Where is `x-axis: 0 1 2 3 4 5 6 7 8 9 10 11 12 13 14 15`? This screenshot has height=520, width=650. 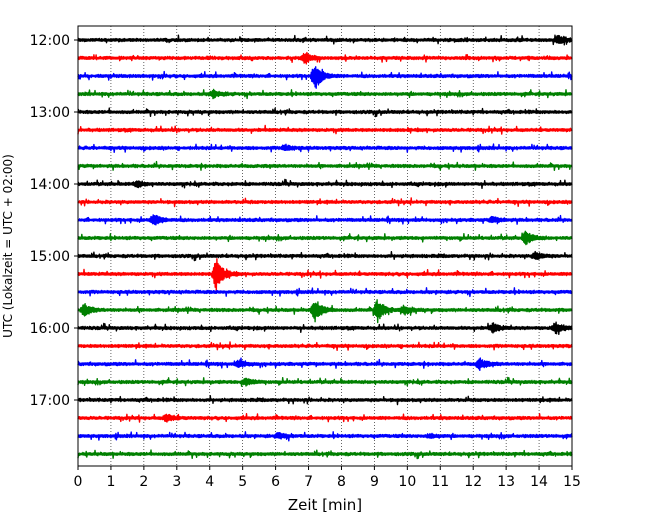
x-axis: 0 1 2 3 4 5 6 7 8 9 10 11 12 13 14 15 is located at coordinates (327, 478).